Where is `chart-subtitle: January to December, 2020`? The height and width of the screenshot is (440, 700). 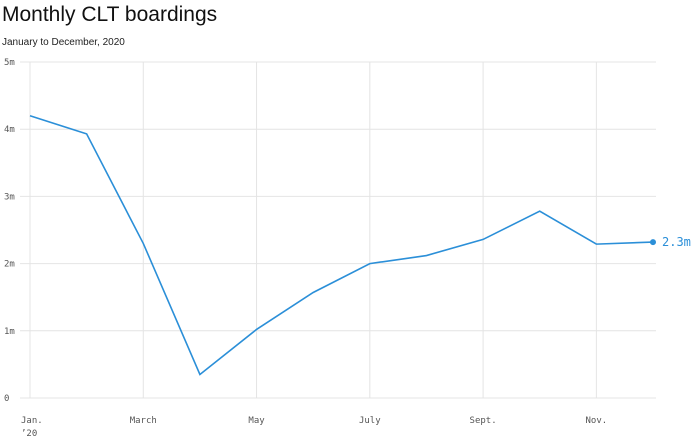
chart-subtitle: January to December, 2020 is located at coordinates (63, 42).